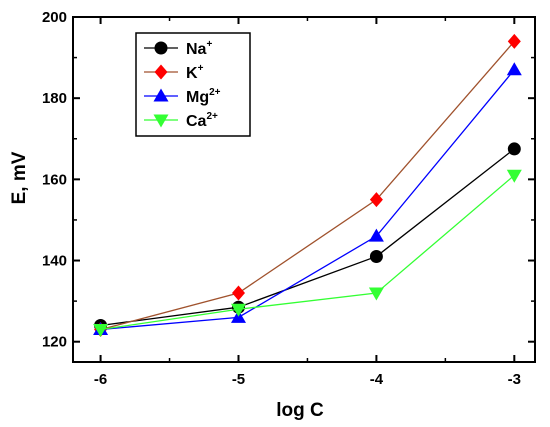 Image resolution: width=550 pixels, height=427 pixels. What do you see at coordinates (54, 261) in the screenshot?
I see `y-tick-label: 140` at bounding box center [54, 261].